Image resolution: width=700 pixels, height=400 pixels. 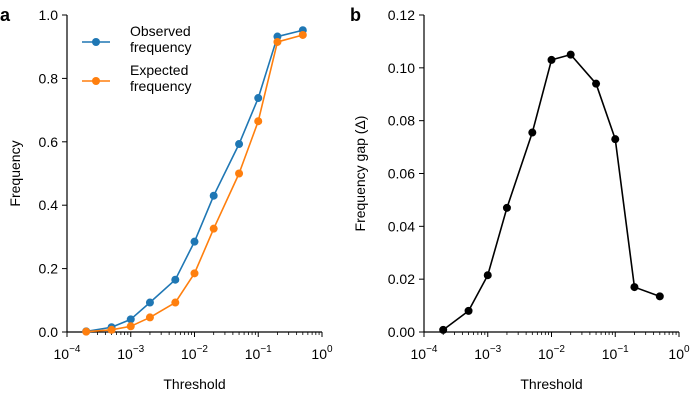 What do you see at coordinates (5, 15) in the screenshot?
I see `panel-a-letter: a` at bounding box center [5, 15].